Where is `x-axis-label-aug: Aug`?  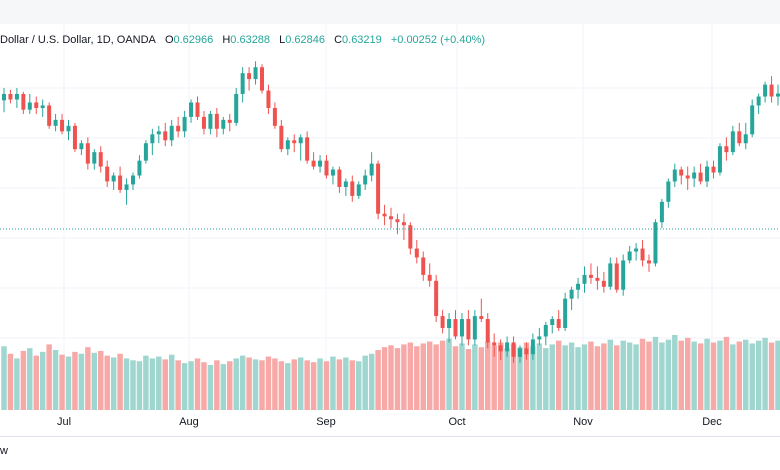 x-axis-label-aug: Aug is located at coordinates (189, 422).